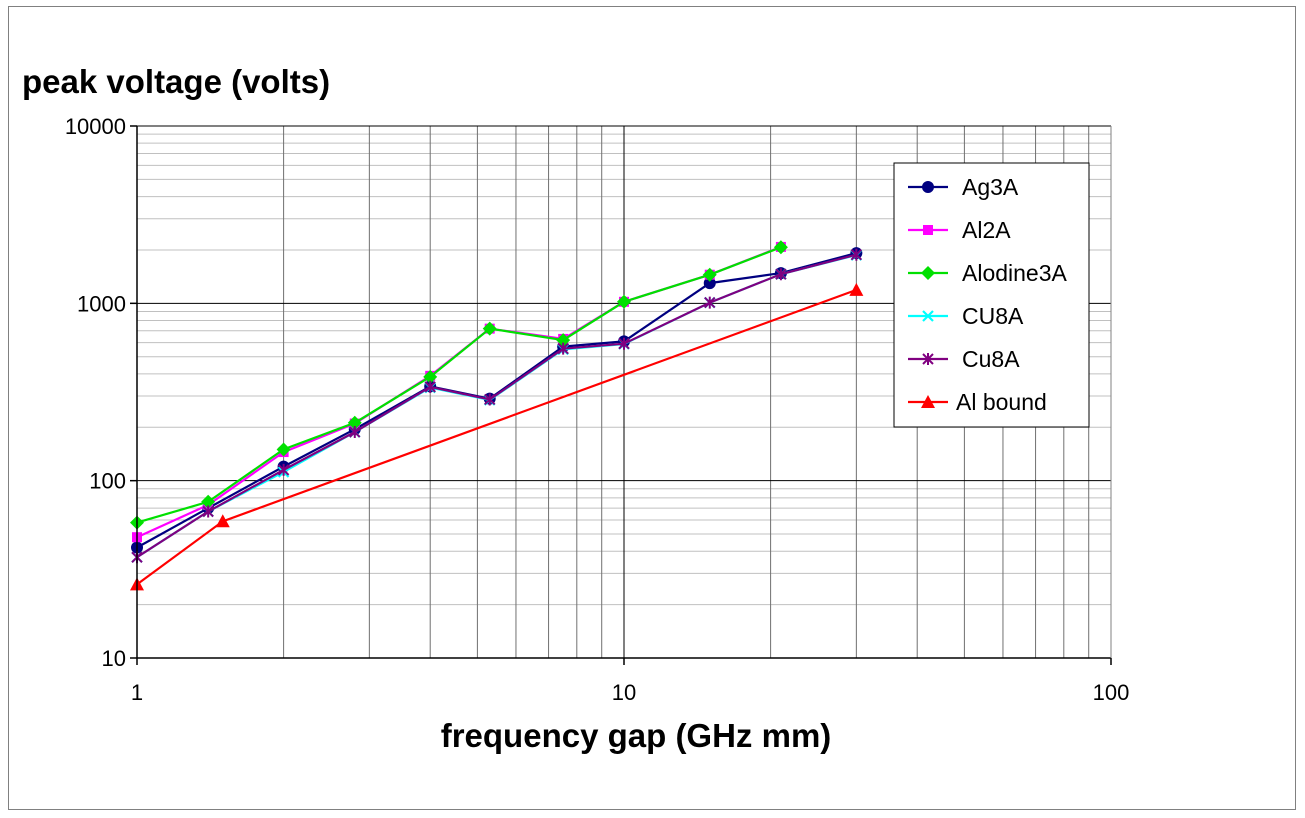  I want to click on x-tick-label: 100, so click(1111, 692).